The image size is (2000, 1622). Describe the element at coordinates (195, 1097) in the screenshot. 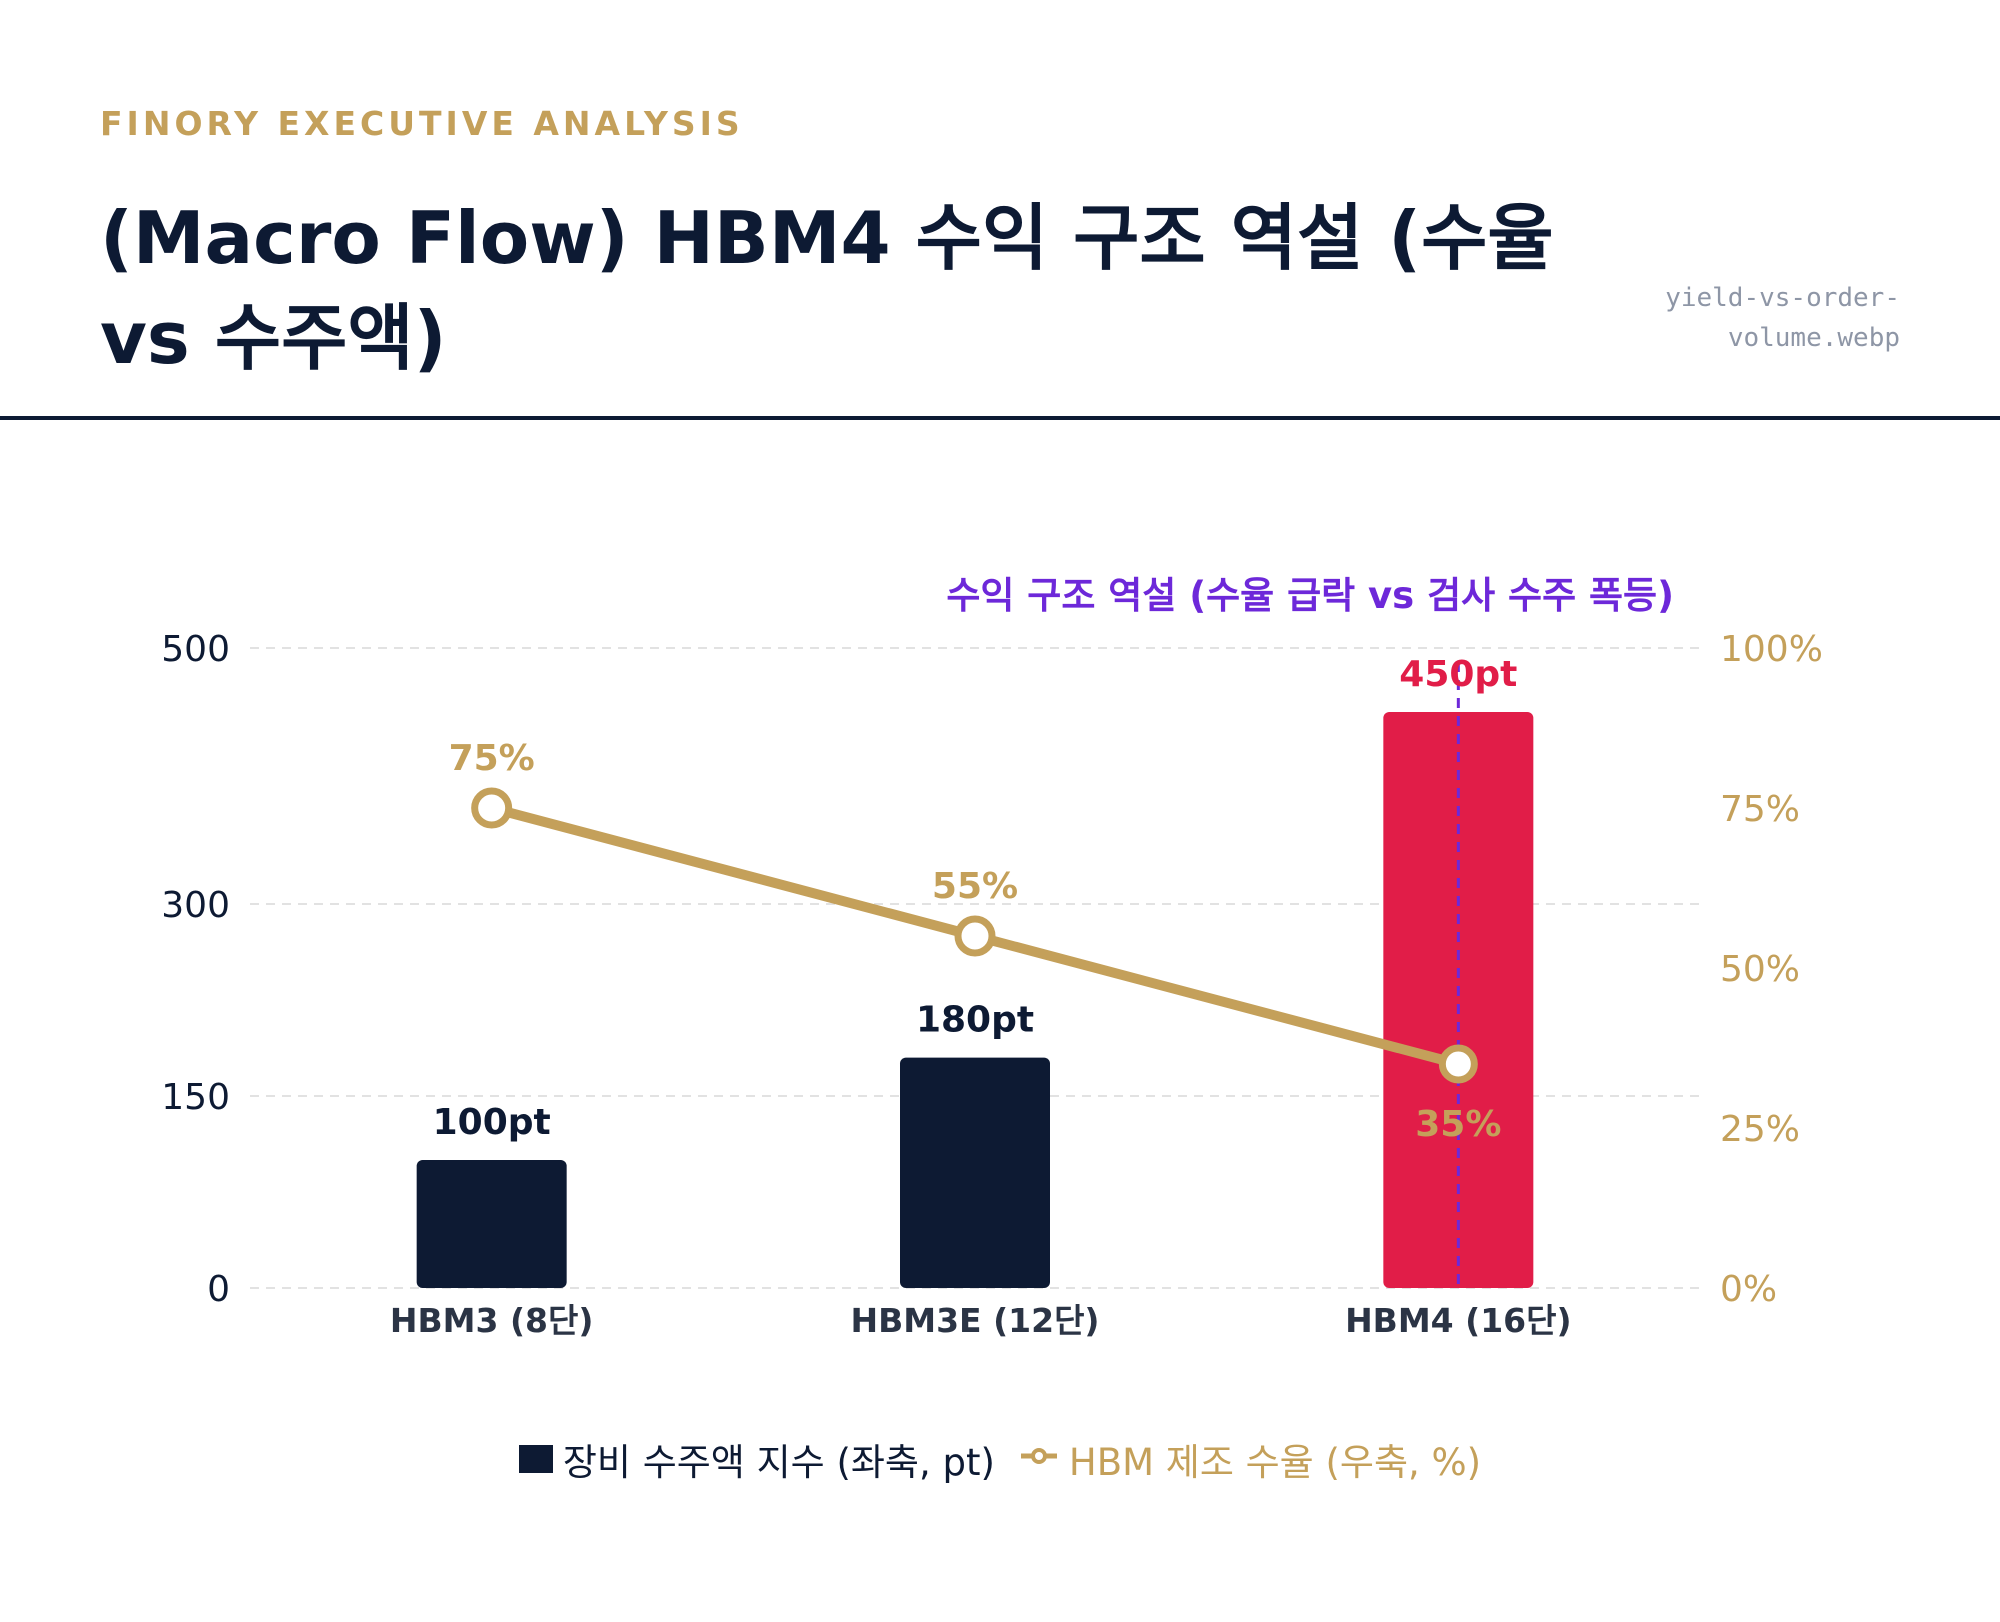

I see `left-tick-label: 150` at that location.